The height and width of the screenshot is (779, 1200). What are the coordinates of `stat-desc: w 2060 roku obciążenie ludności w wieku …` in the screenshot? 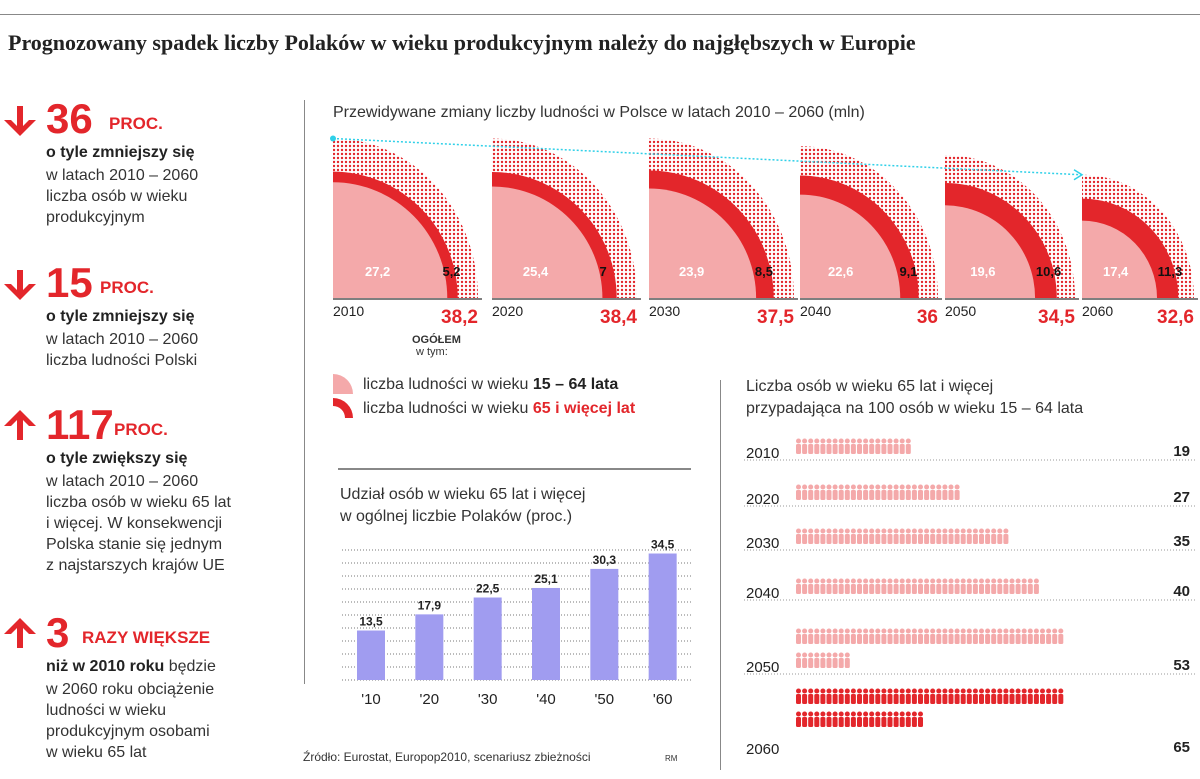 It's located at (130, 721).